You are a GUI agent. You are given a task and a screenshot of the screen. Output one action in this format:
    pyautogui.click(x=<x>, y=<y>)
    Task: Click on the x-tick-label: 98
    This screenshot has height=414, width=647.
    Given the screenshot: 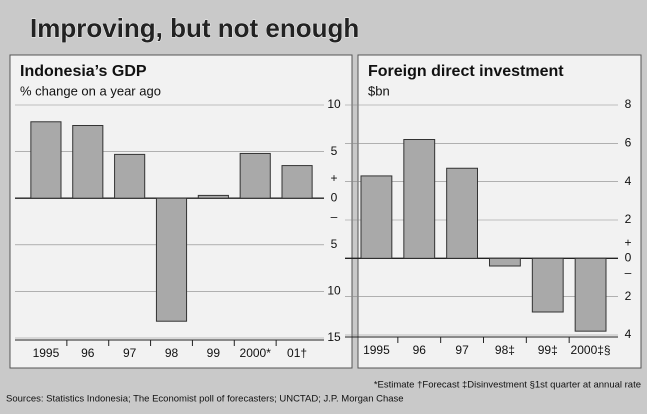 What is the action you would take?
    pyautogui.click(x=172, y=353)
    